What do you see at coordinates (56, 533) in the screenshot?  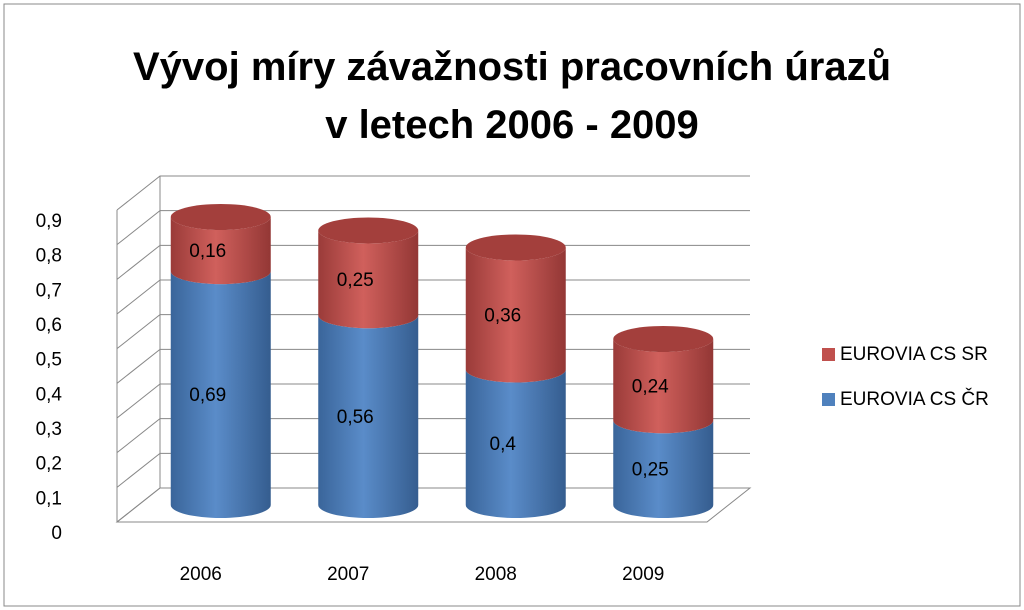 I see `y-tick-label: 0` at bounding box center [56, 533].